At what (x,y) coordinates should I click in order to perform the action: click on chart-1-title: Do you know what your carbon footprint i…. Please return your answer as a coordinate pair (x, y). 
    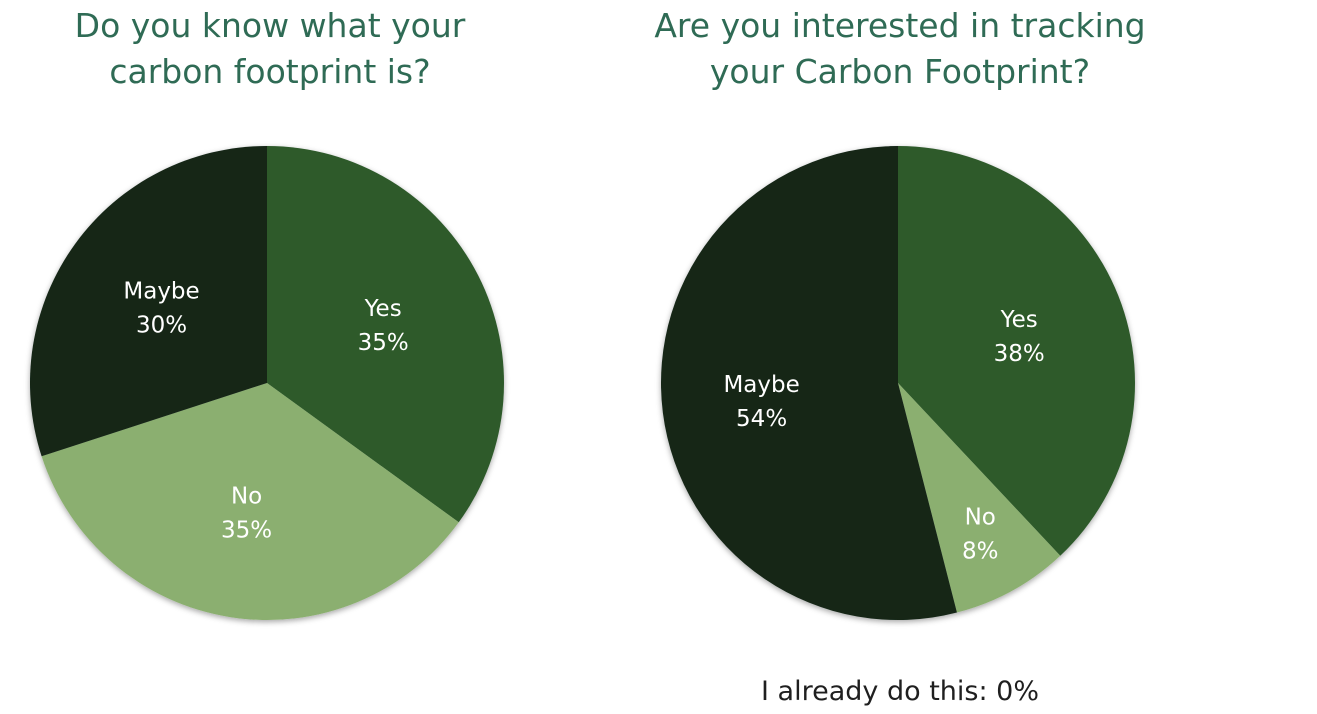
    Looking at the image, I should click on (270, 49).